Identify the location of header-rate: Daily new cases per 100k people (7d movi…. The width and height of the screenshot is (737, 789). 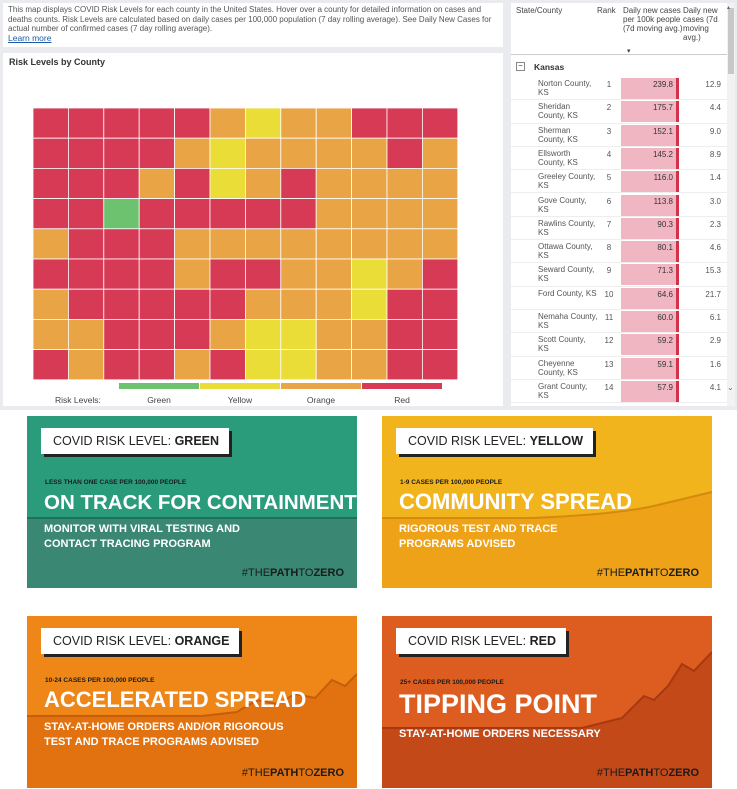
(653, 19).